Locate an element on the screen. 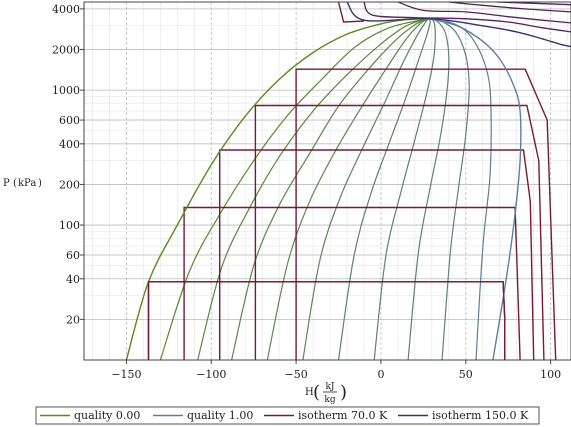  x-label-paren-open: ( is located at coordinates (316, 392).